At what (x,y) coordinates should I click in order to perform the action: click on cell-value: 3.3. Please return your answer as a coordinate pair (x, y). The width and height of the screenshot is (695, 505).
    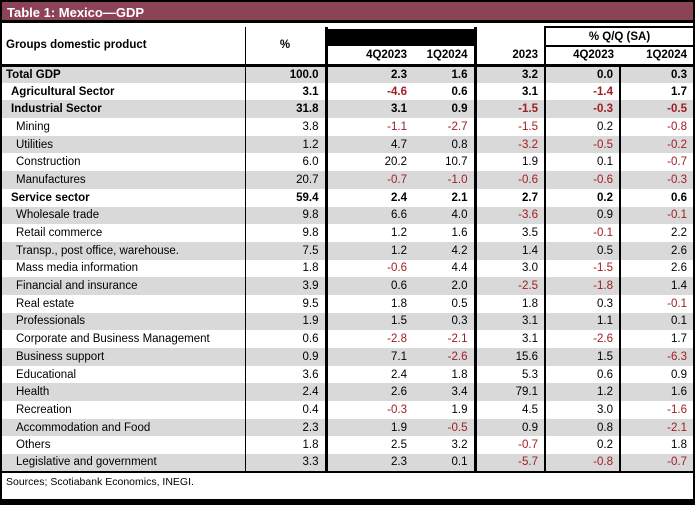
    Looking at the image, I should click on (286, 463).